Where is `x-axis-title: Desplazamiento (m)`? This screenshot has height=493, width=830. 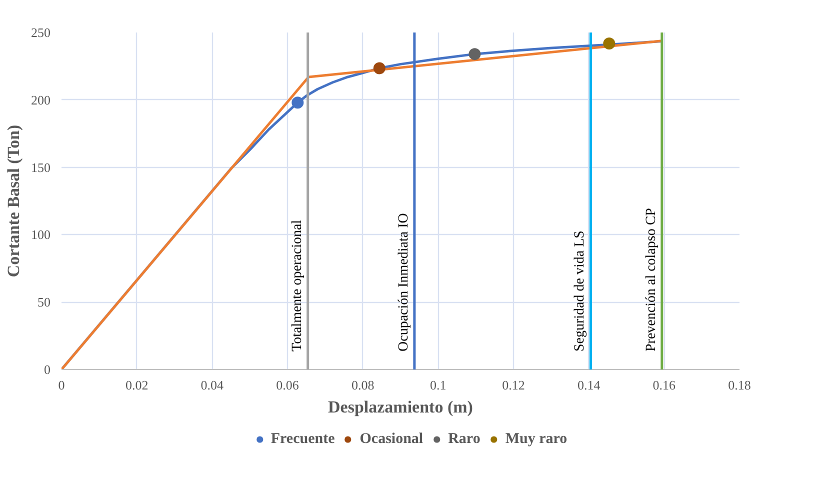 x-axis-title: Desplazamiento (m) is located at coordinates (400, 407).